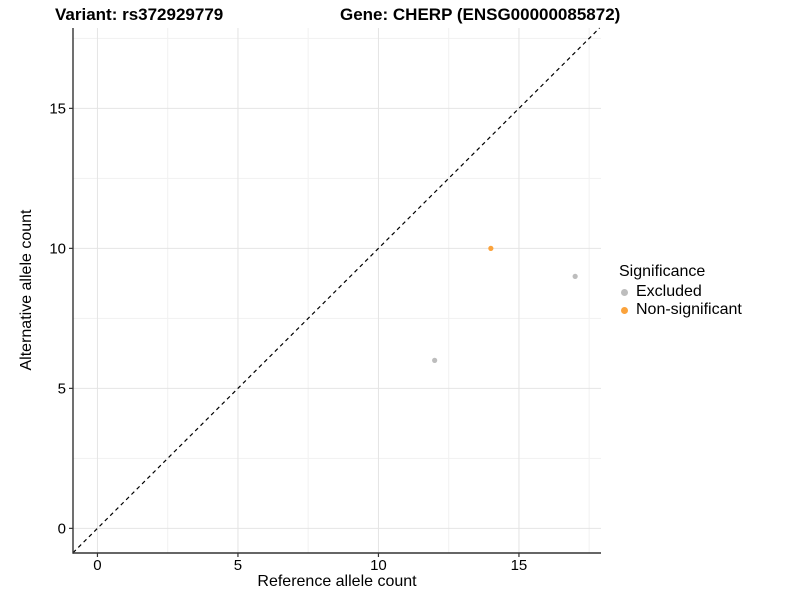  Describe the element at coordinates (378, 565) in the screenshot. I see `x-tick-label: 10` at that location.